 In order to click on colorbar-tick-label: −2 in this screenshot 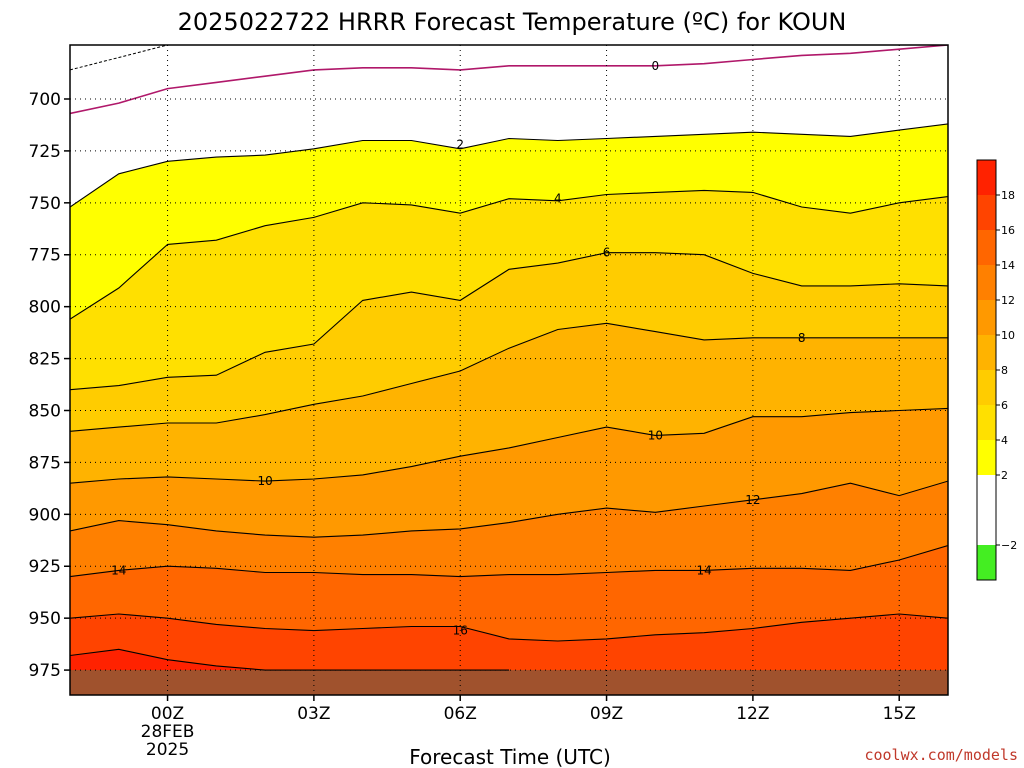, I will do `click(1009, 545)`.